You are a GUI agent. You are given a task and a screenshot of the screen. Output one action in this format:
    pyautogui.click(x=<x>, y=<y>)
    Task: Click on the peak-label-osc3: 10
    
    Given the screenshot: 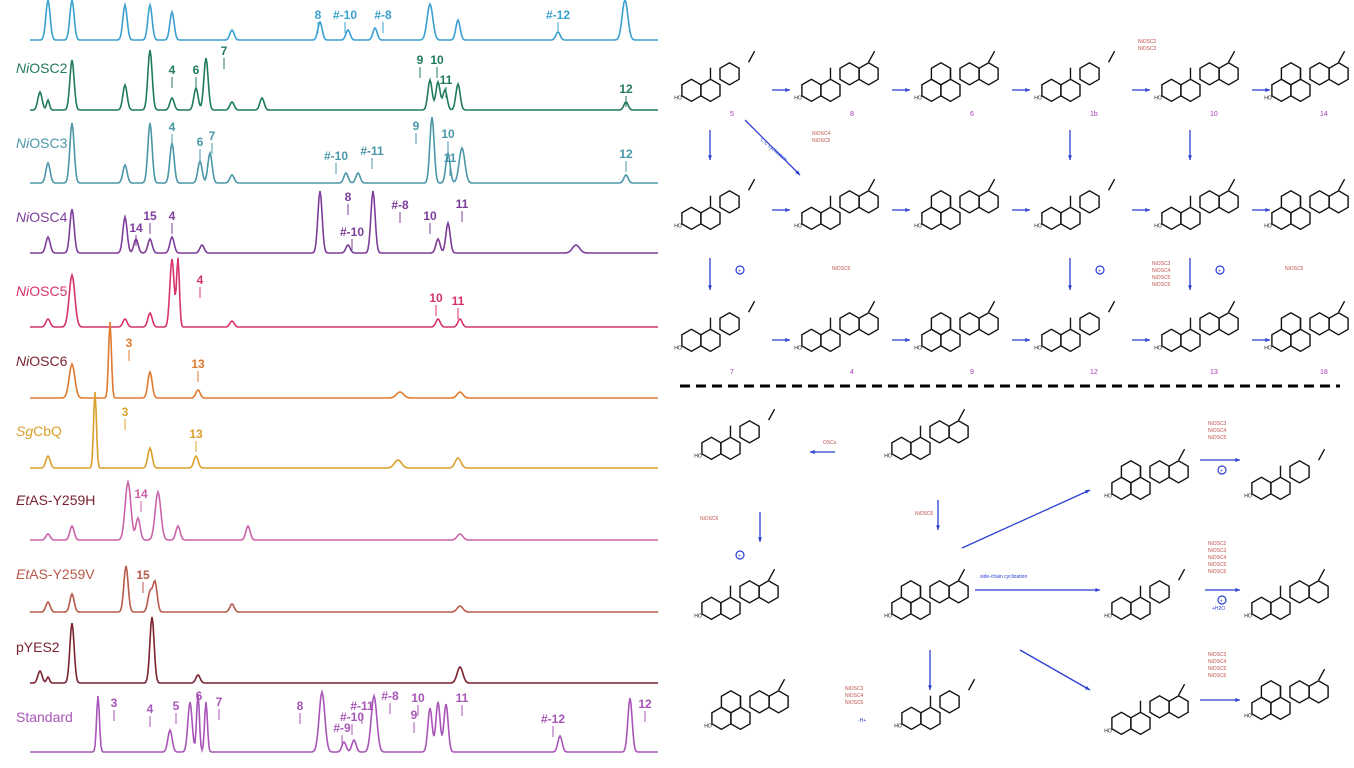 What is the action you would take?
    pyautogui.click(x=448, y=134)
    